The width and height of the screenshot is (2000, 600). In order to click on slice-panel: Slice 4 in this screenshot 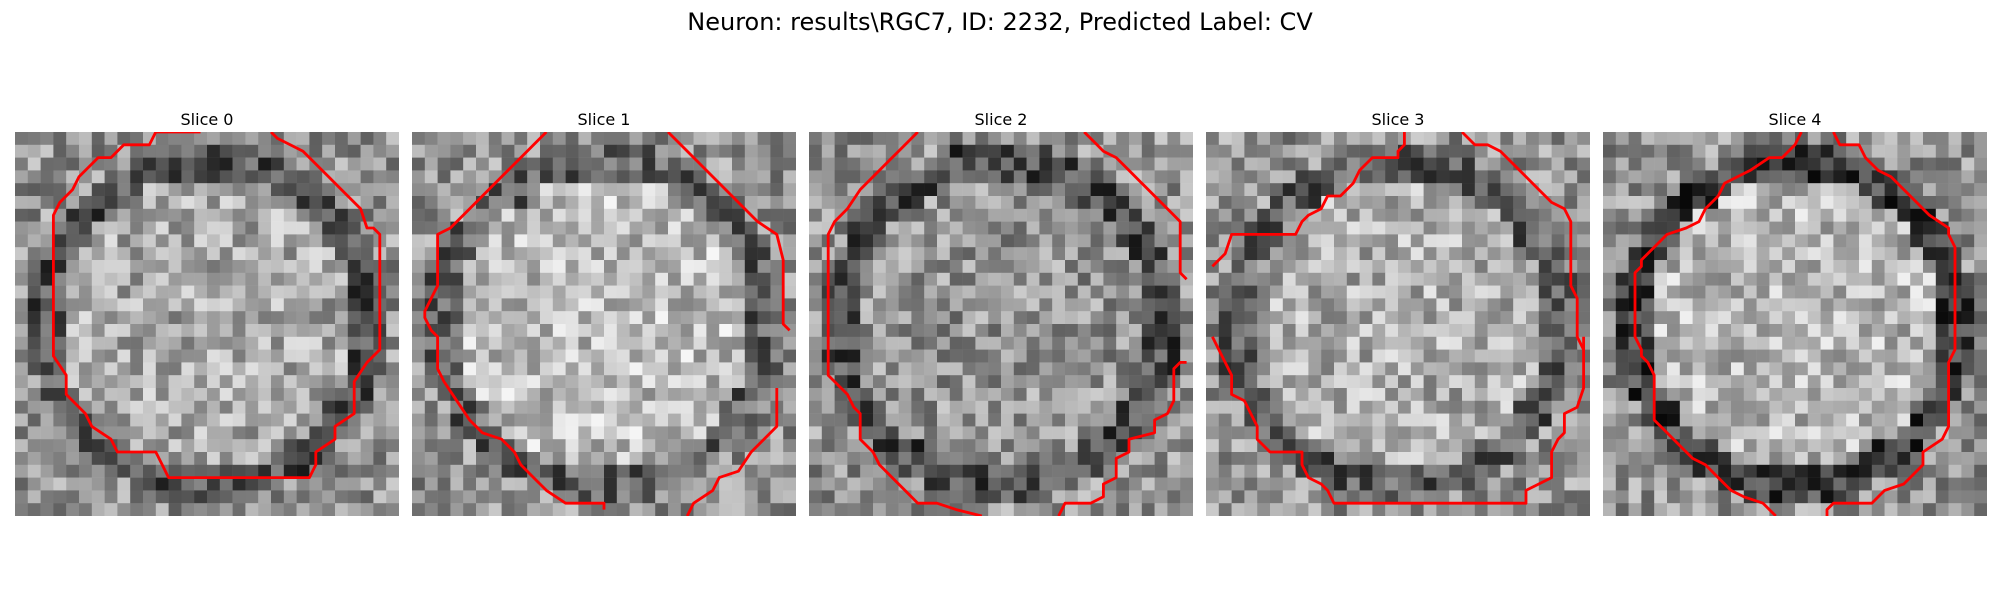, I will do `click(1795, 312)`.